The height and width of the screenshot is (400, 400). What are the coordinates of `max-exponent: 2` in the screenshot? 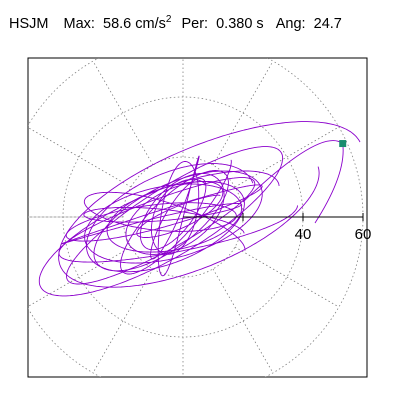 It's located at (168, 19).